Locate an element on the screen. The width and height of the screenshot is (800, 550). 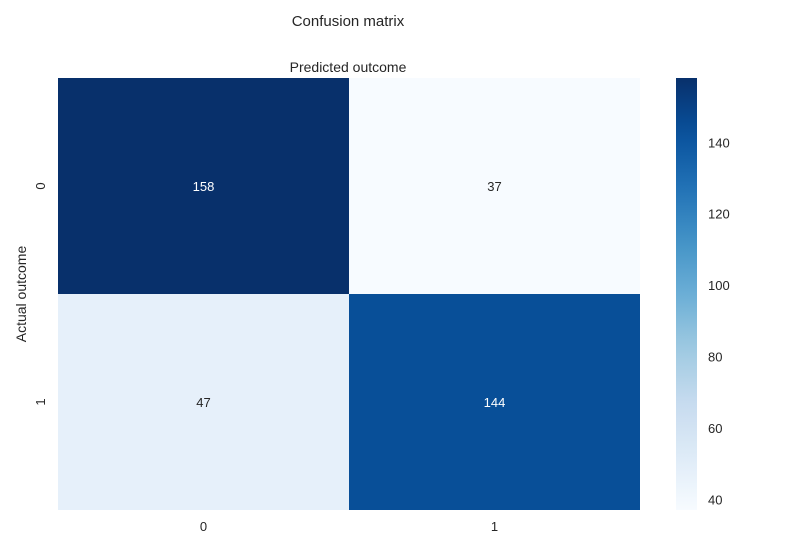
x-tick-label: 1 is located at coordinates (494, 526).